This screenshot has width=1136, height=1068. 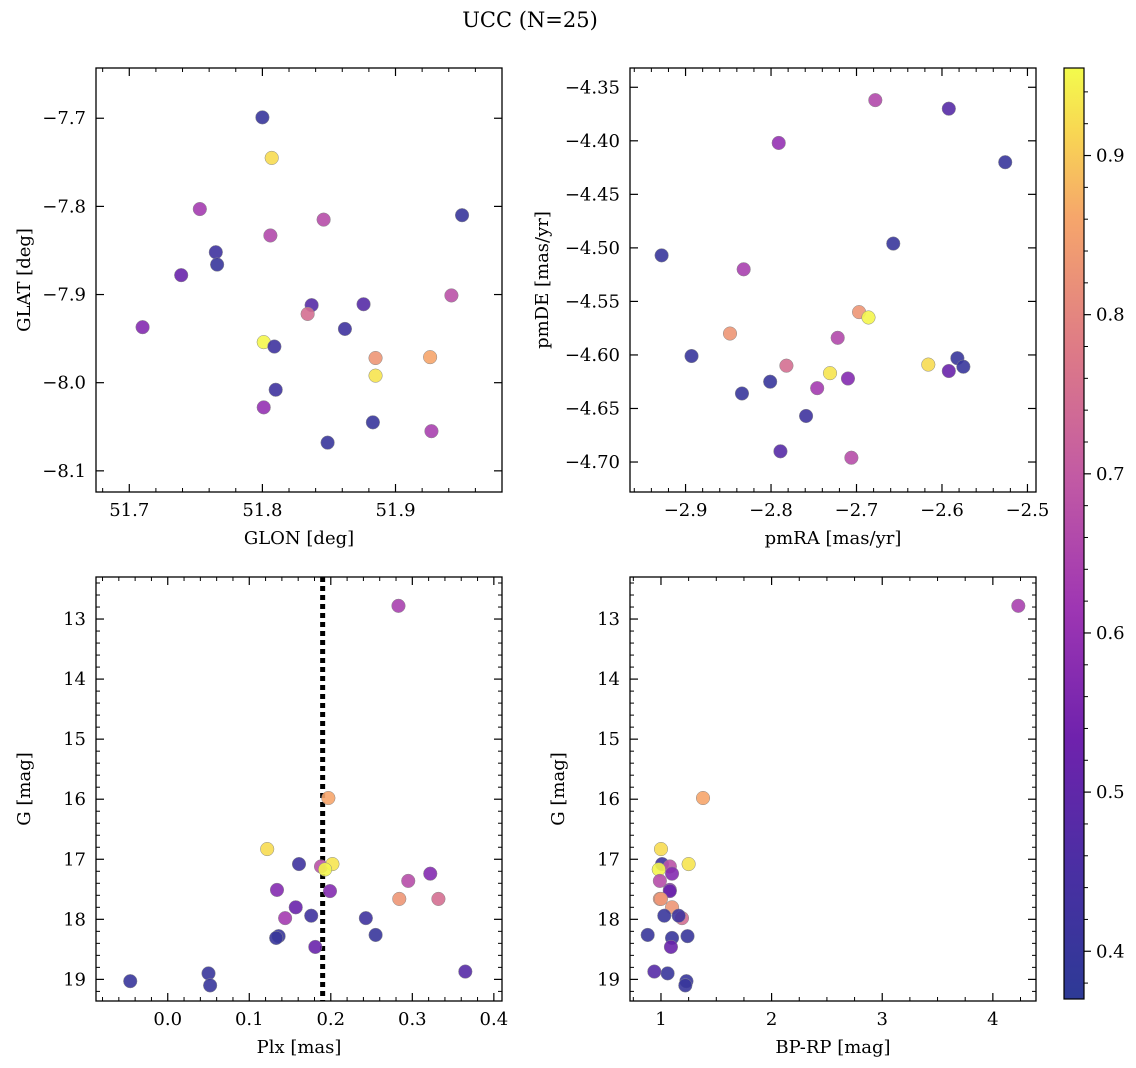 I want to click on y-tick-label: −4.50, so click(x=592, y=248).